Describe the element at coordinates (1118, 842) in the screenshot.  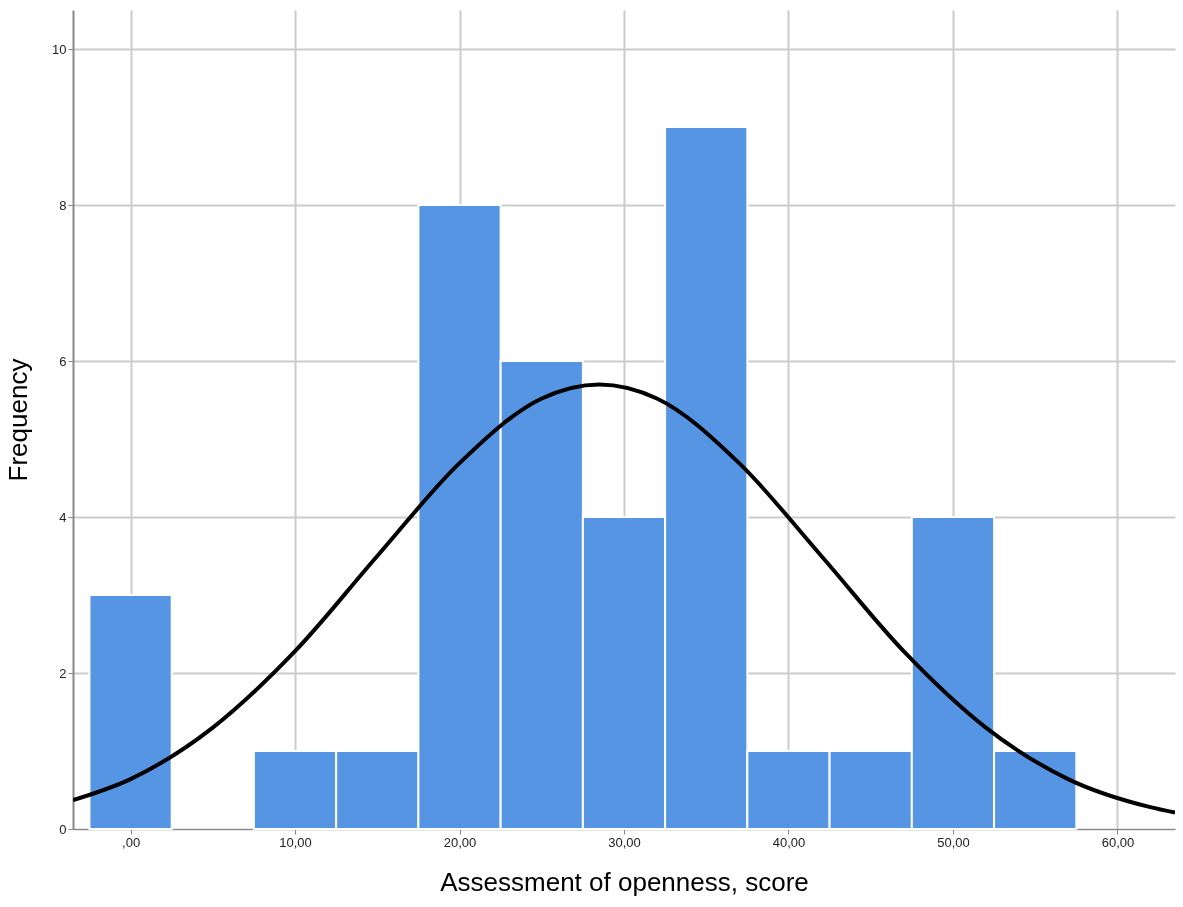
I see `x-tick-label: 60,00` at that location.